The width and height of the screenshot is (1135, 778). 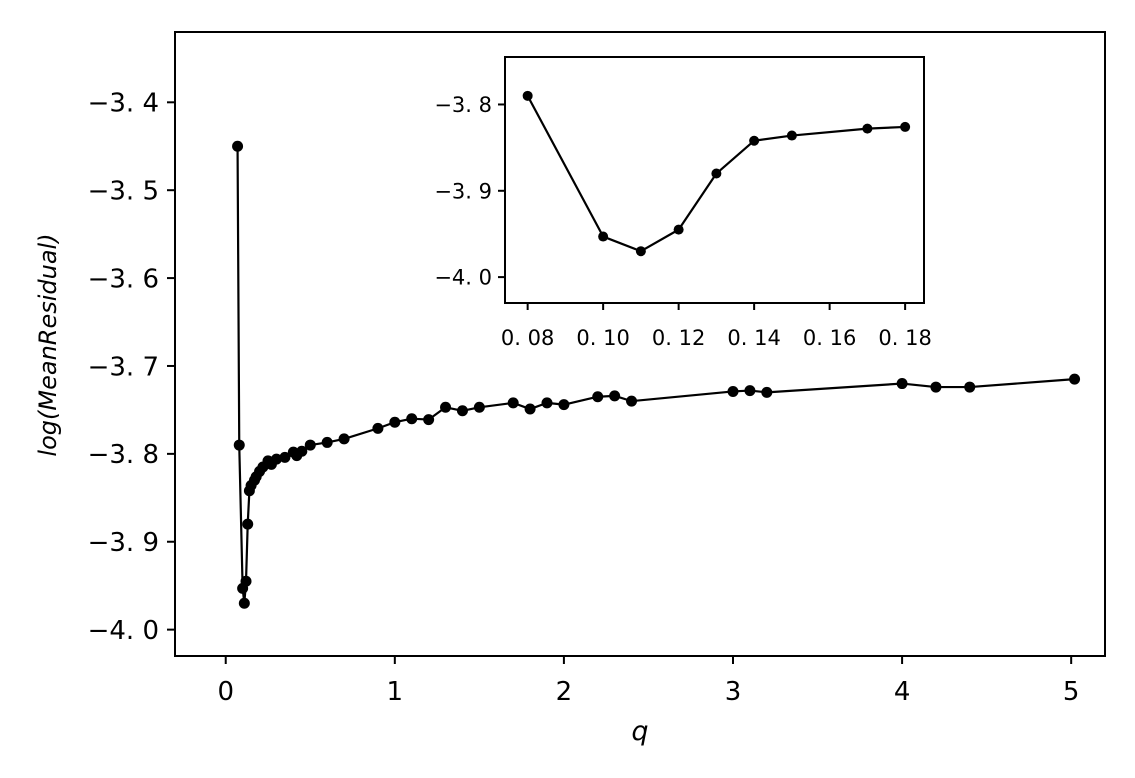 I want to click on main-y-tick-label: −3. 8, so click(x=123, y=455).